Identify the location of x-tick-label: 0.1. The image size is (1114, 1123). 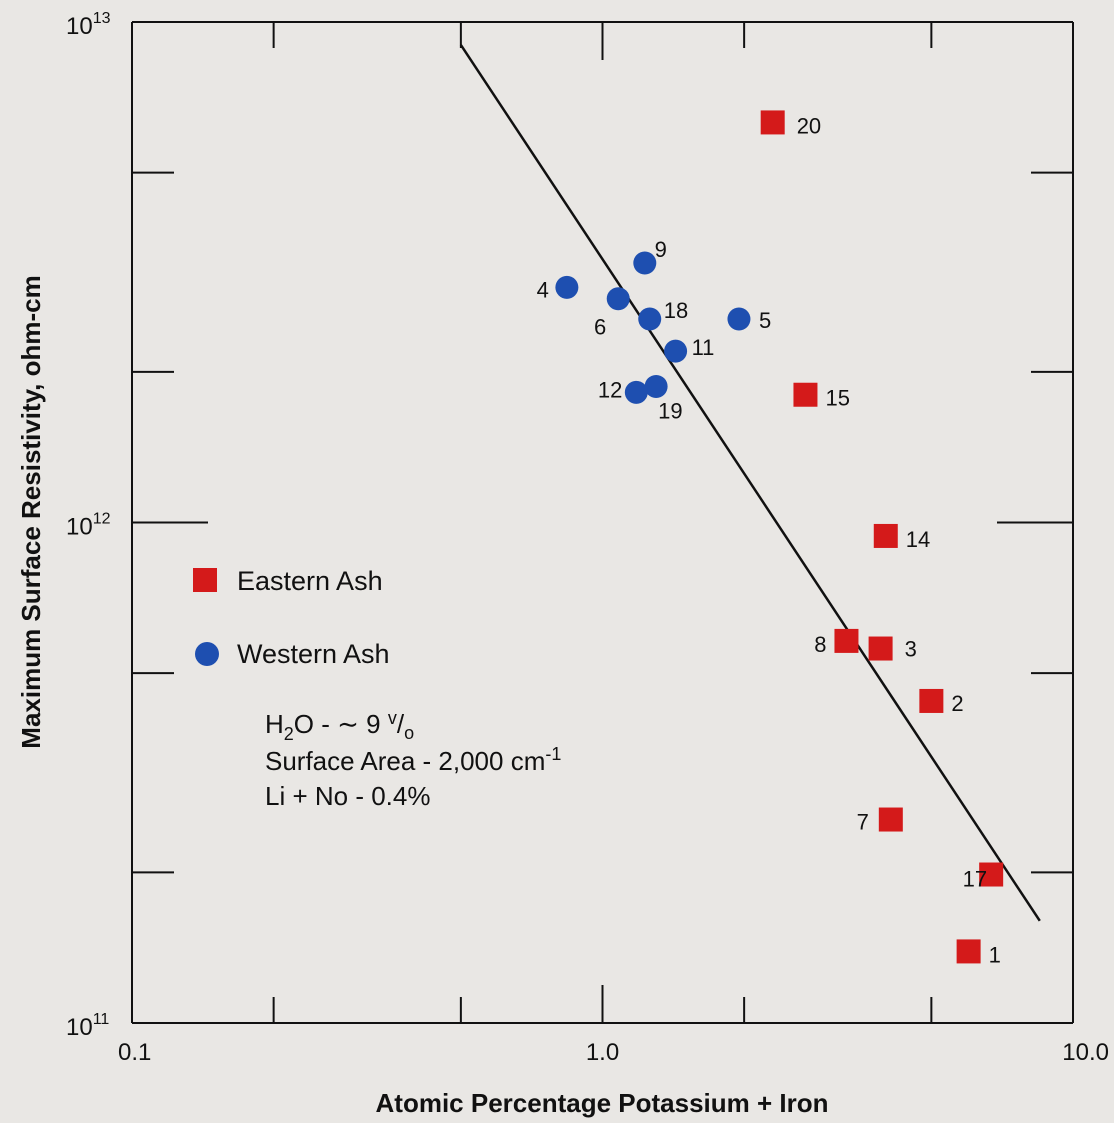
(134, 1052).